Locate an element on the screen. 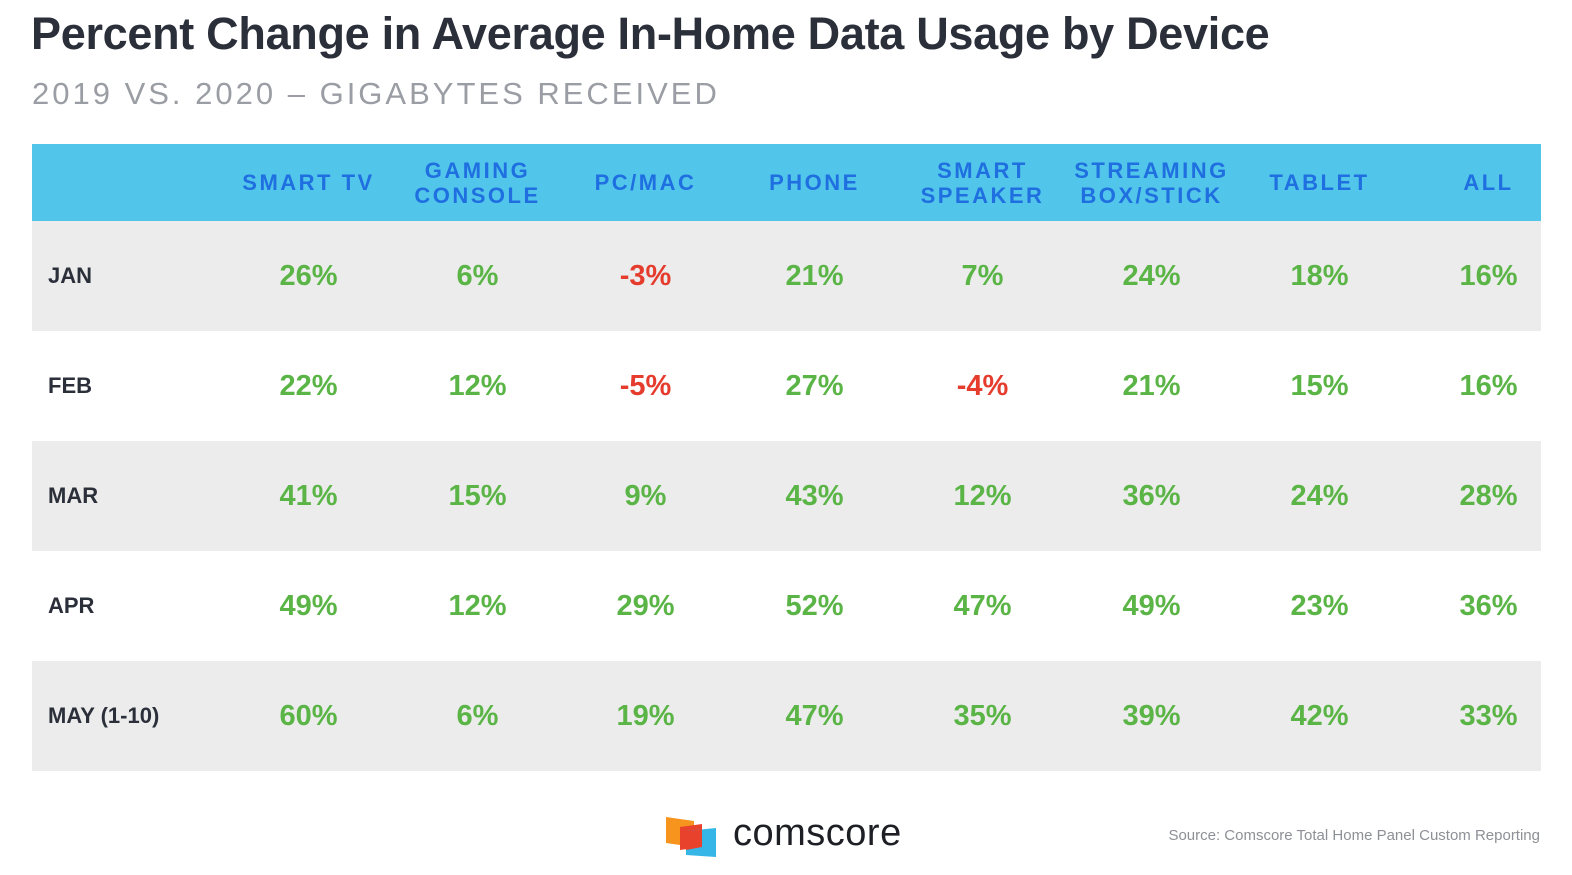 Image resolution: width=1572 pixels, height=875 pixels. table-row: MAR 41% 15% 9% 43% 12% 36% 24% 28% is located at coordinates (786, 496).